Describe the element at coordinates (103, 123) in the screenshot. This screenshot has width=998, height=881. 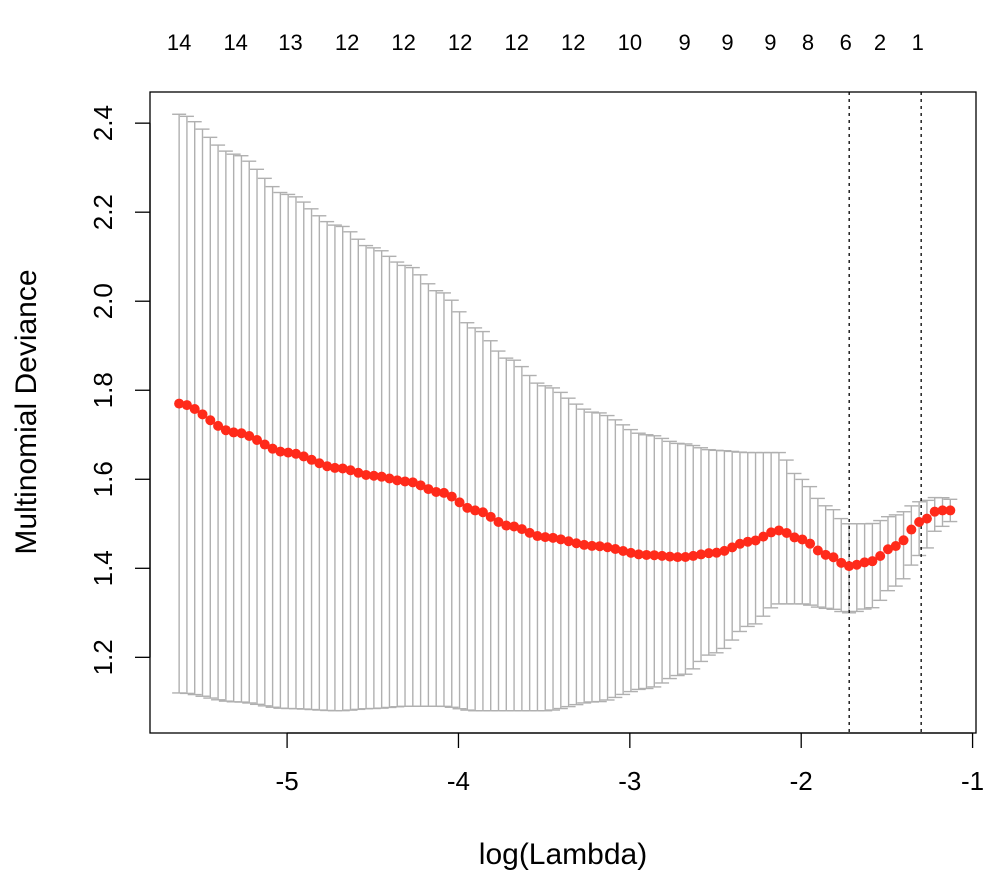
I see `y-tick-label: 2.4` at that location.